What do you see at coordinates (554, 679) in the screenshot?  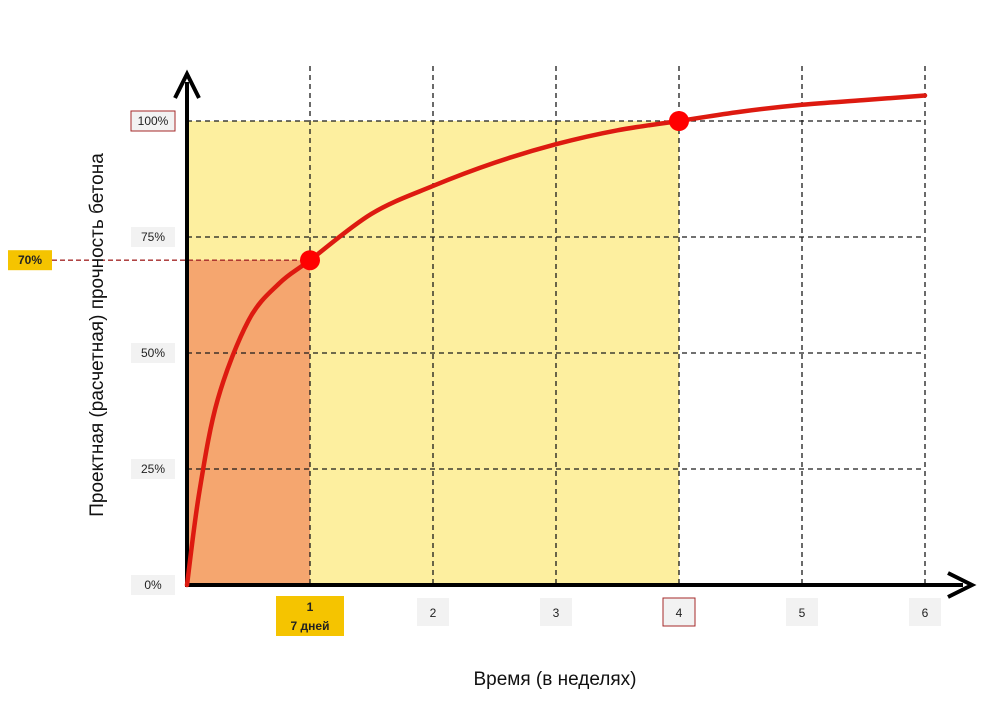 I see `x-axis-title: Время (в неделях)` at bounding box center [554, 679].